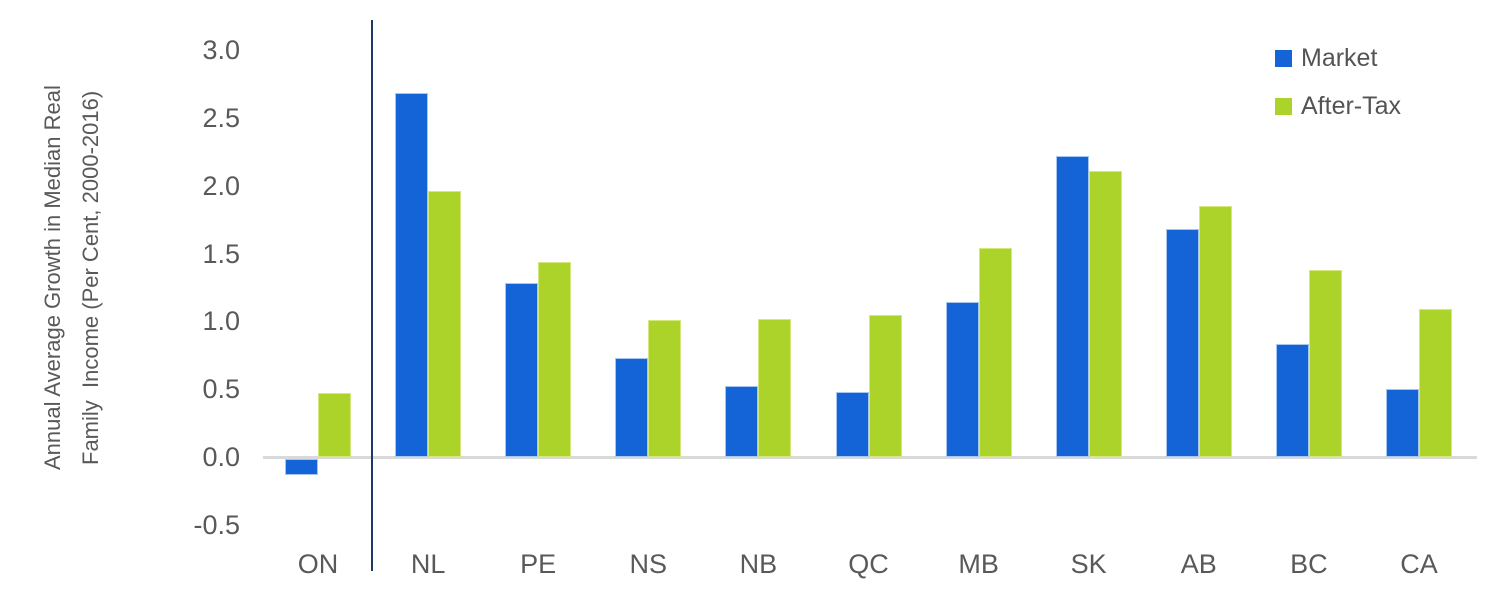  What do you see at coordinates (301, 466) in the screenshot?
I see `bar-market-on` at bounding box center [301, 466].